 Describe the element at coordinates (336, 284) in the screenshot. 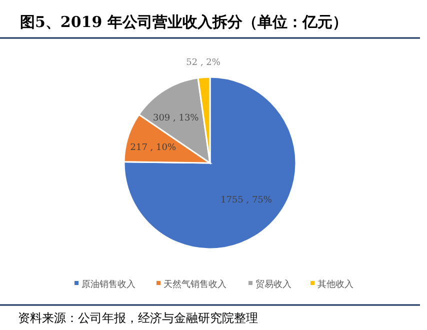

I see `legend-label: 其他收入` at that location.